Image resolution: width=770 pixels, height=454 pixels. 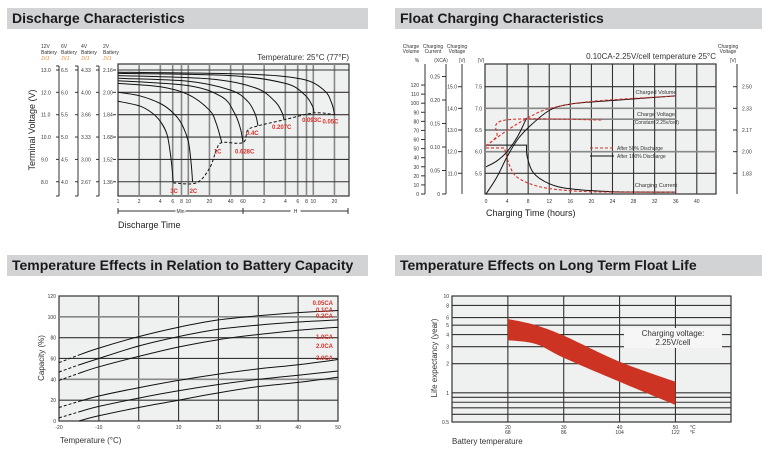 What do you see at coordinates (673, 333) in the screenshot?
I see `charging-voltage-label: Charging voltage:` at bounding box center [673, 333].